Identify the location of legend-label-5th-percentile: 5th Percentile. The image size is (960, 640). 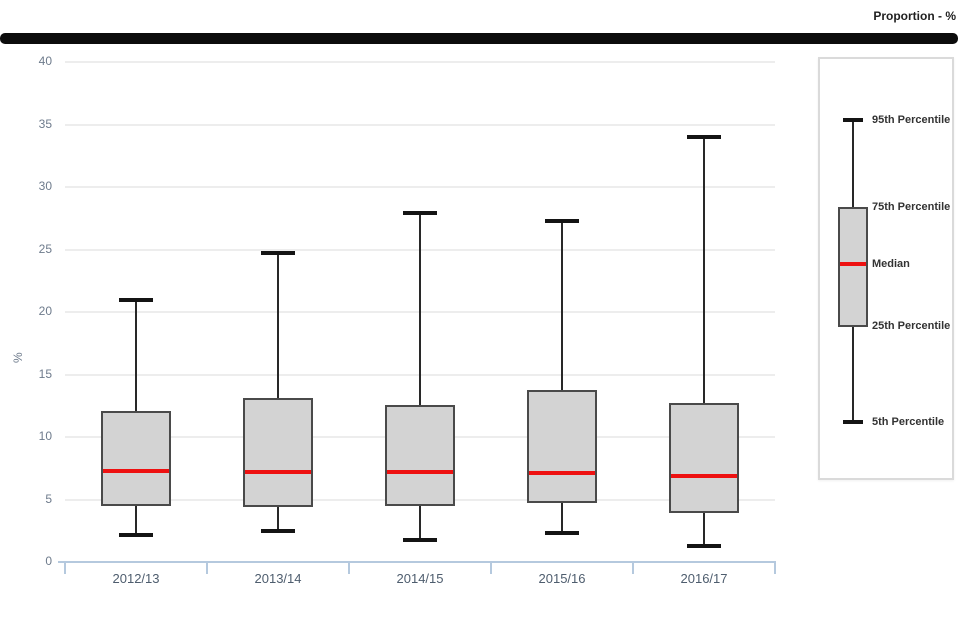
(908, 422).